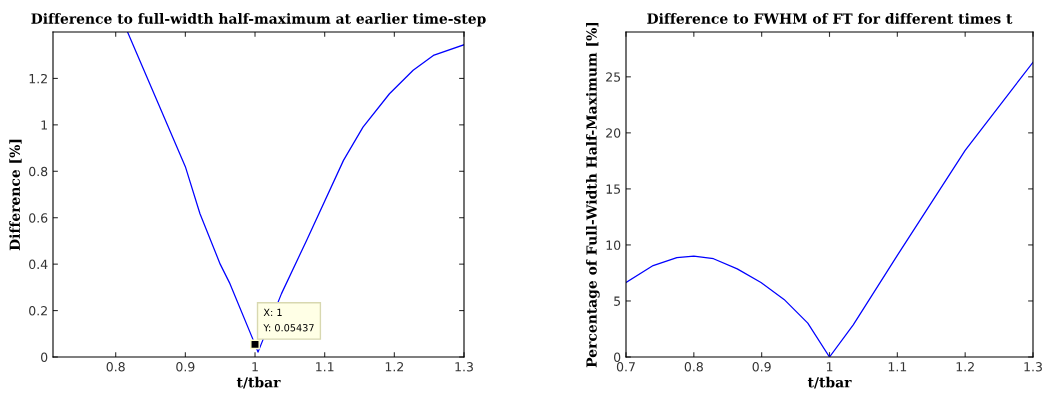 This screenshot has height=401, width=1050. What do you see at coordinates (613, 77) in the screenshot?
I see `y-tick-label: 25` at bounding box center [613, 77].